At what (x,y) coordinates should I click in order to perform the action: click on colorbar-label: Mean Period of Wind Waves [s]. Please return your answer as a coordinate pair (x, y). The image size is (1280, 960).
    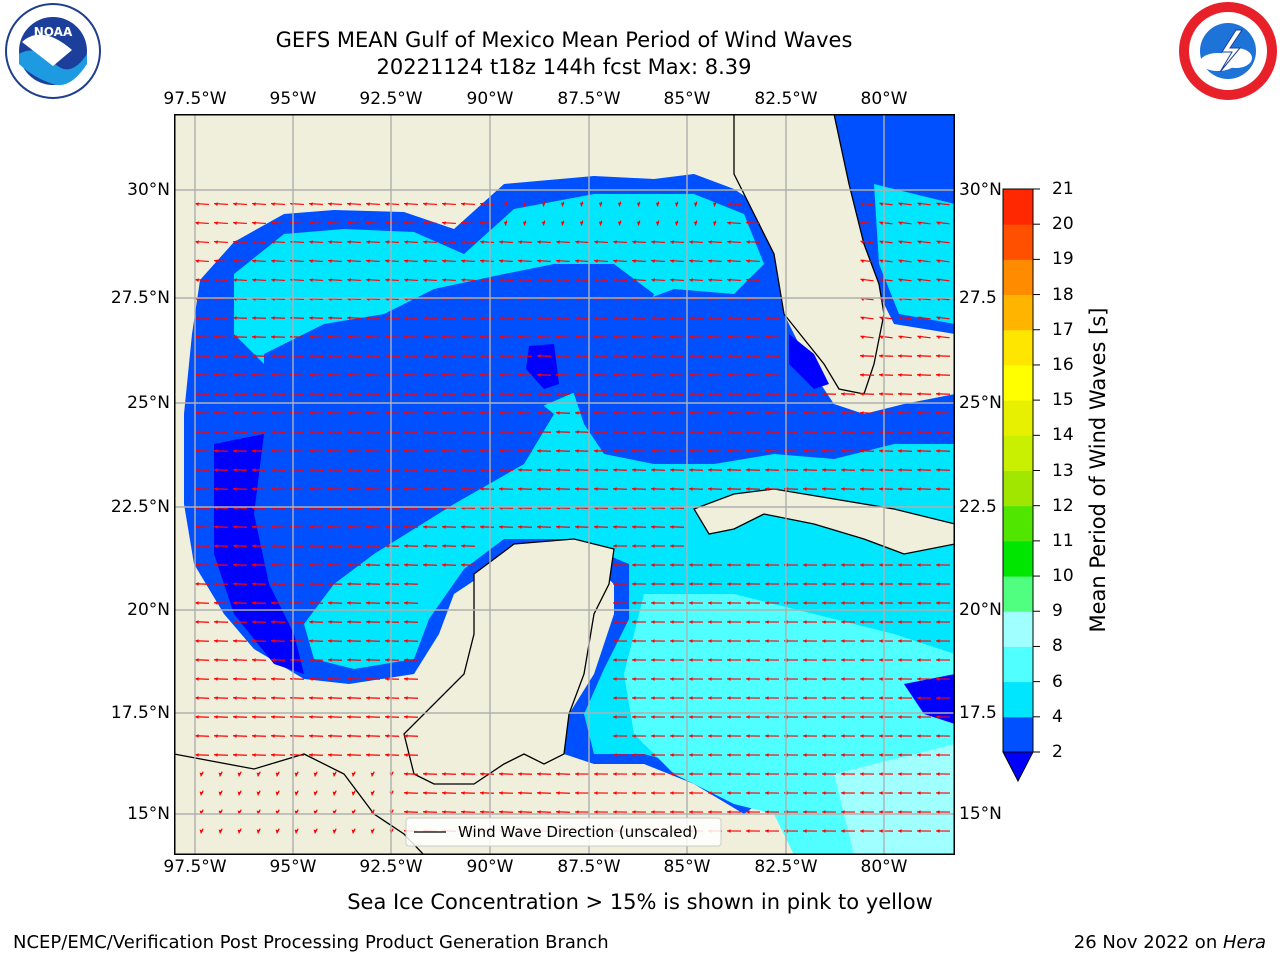
    Looking at the image, I should click on (1098, 470).